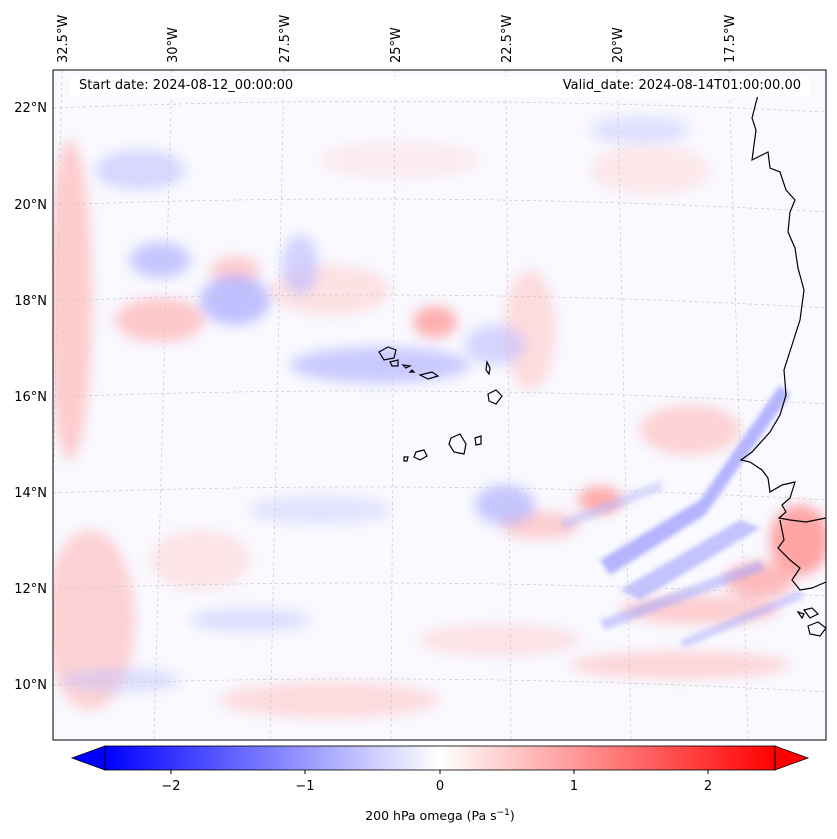 The width and height of the screenshot is (837, 839). What do you see at coordinates (440, 786) in the screenshot?
I see `colorbar-tick-label: 0` at bounding box center [440, 786].